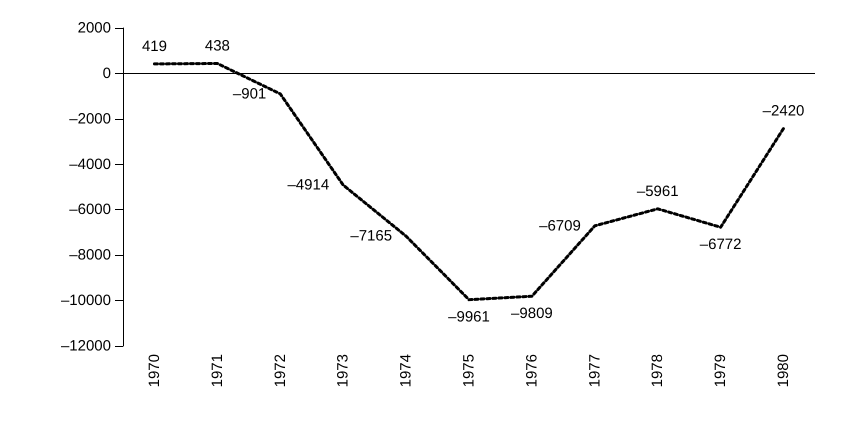  Describe the element at coordinates (343, 371) in the screenshot. I see `x-tick-label: 1973` at that location.